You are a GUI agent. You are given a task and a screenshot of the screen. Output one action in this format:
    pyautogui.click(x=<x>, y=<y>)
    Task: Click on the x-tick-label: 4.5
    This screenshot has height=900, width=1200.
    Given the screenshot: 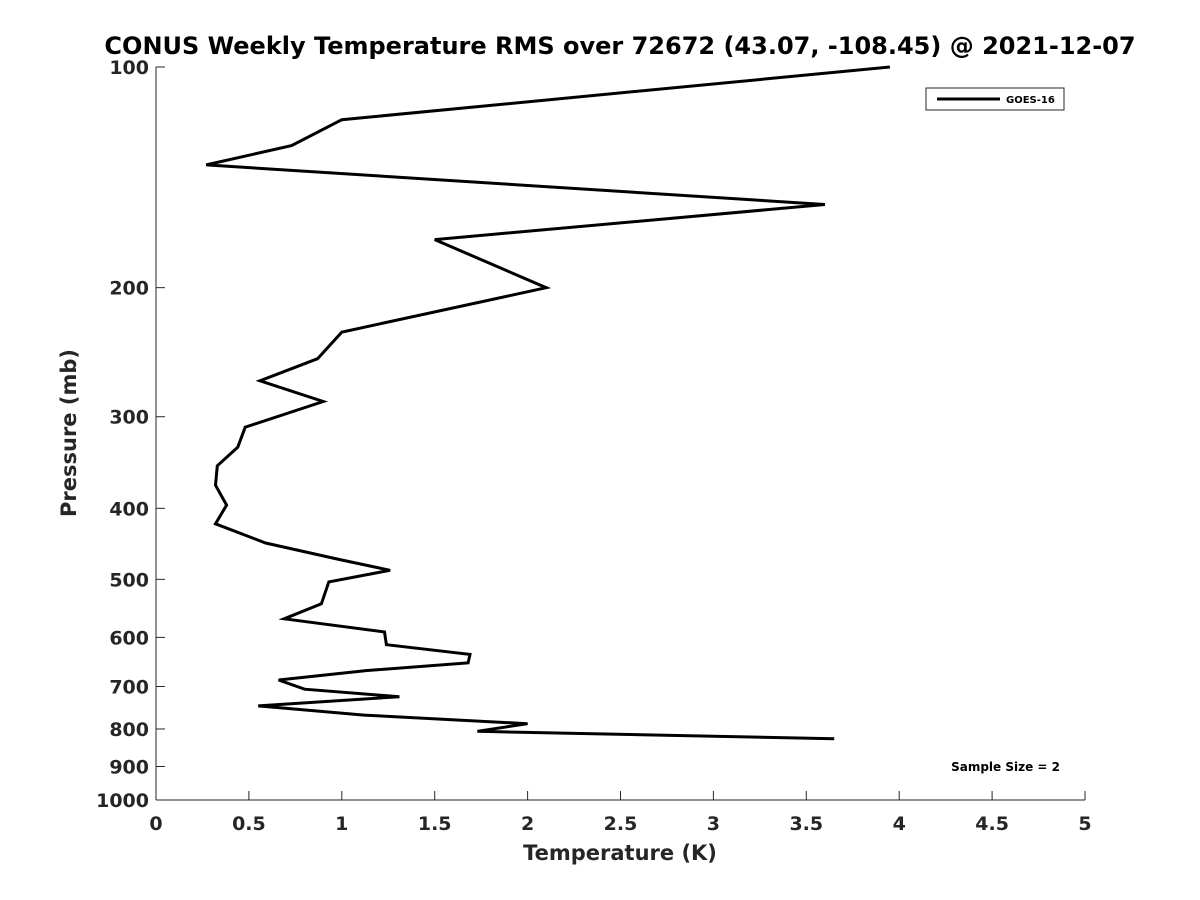 What is the action you would take?
    pyautogui.click(x=992, y=824)
    